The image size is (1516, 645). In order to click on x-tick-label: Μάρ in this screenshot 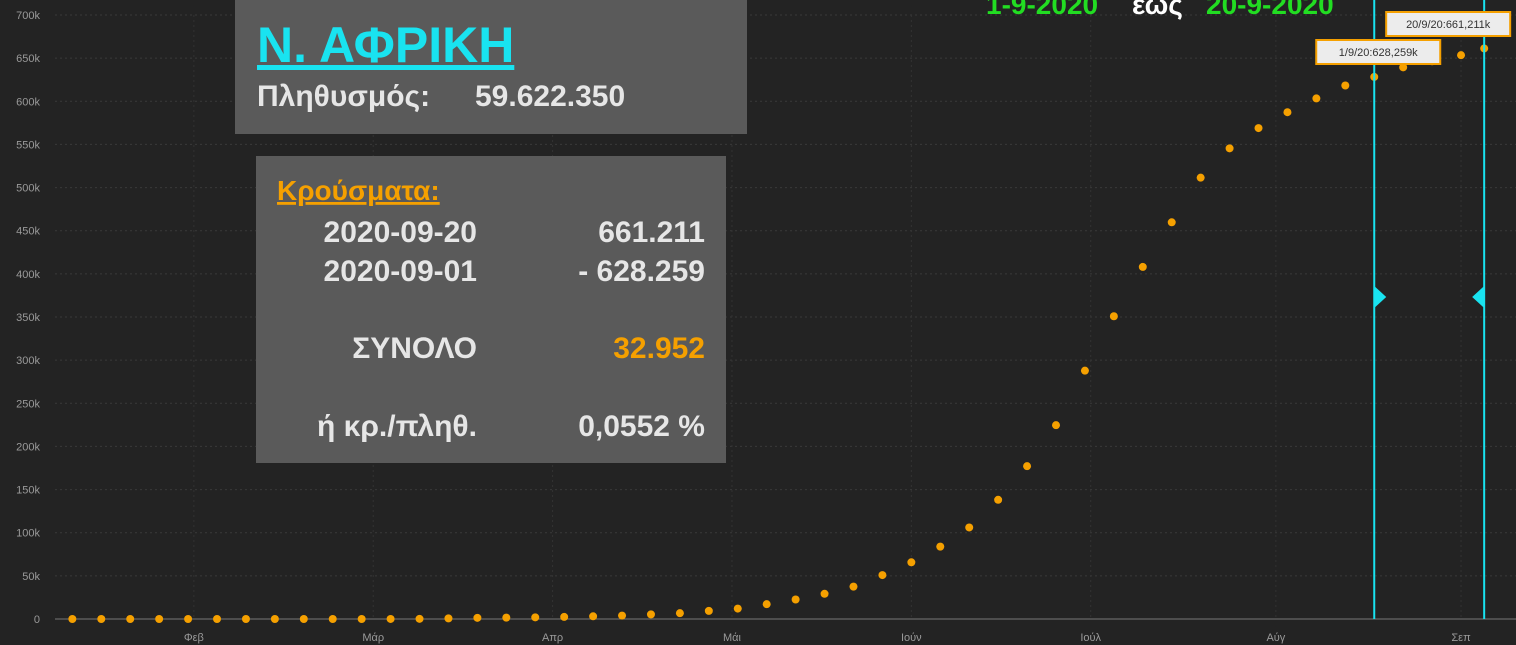, I will do `click(373, 638)`.